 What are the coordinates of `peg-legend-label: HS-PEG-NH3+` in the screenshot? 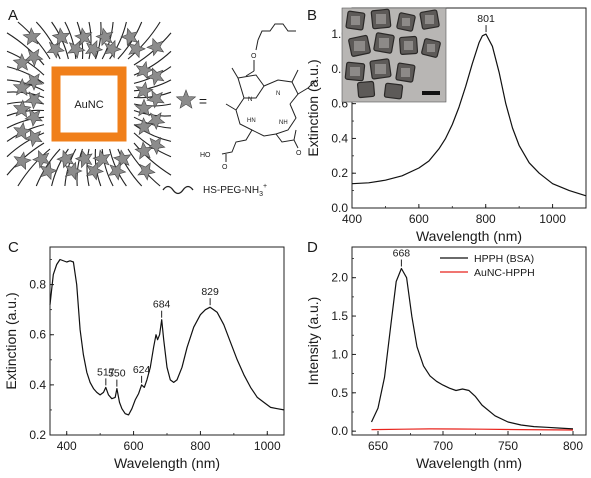 It's located at (235, 190).